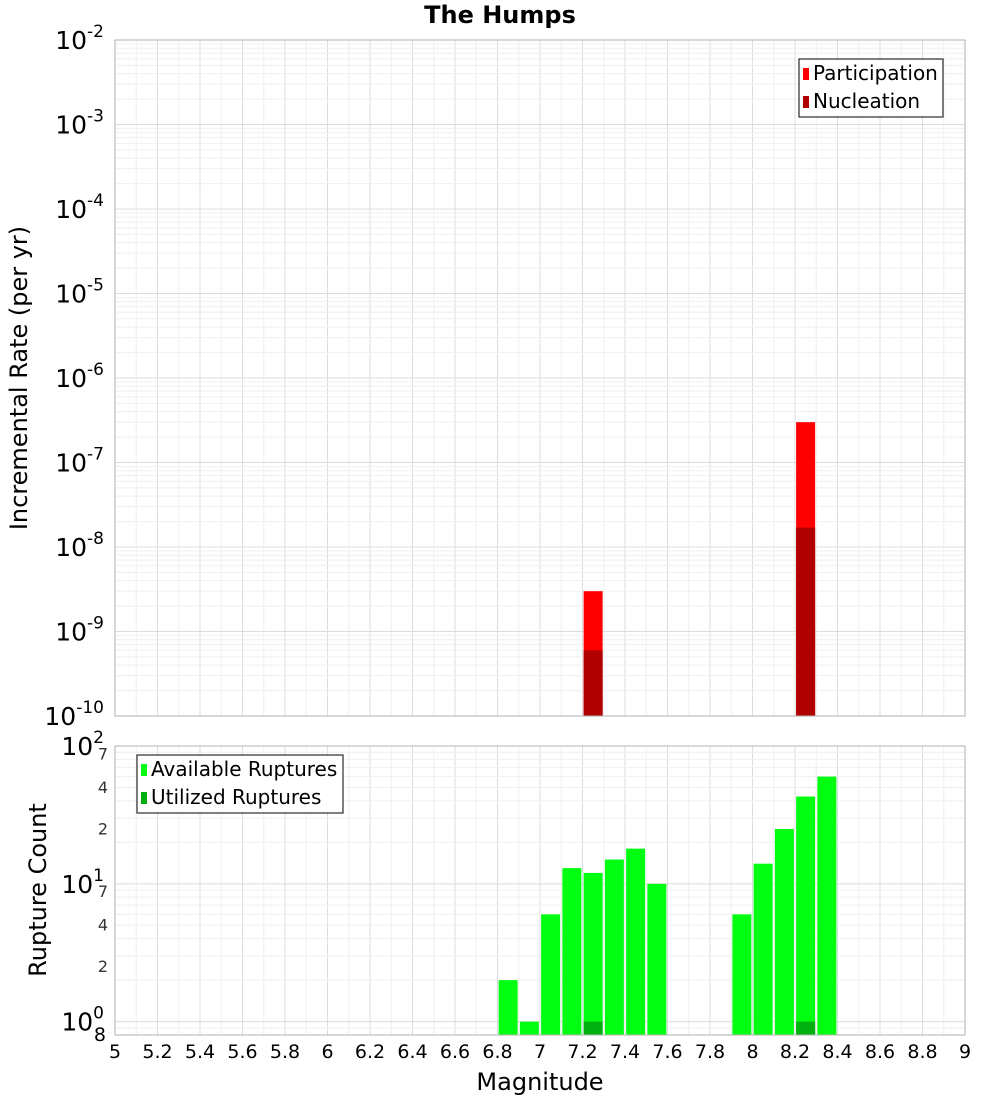 Image resolution: width=1000 pixels, height=1100 pixels. I want to click on legend-label: Participation, so click(875, 73).